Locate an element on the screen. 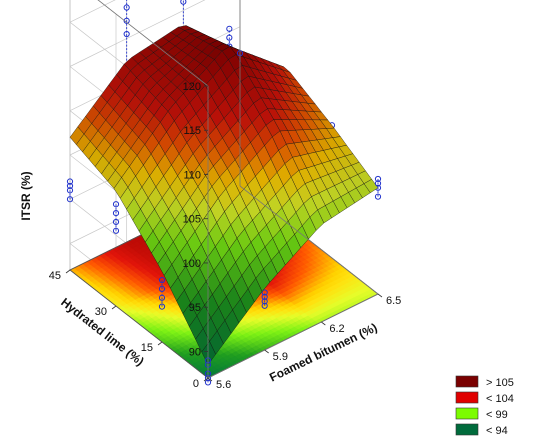  z-tick-label: 115 is located at coordinates (192, 131).